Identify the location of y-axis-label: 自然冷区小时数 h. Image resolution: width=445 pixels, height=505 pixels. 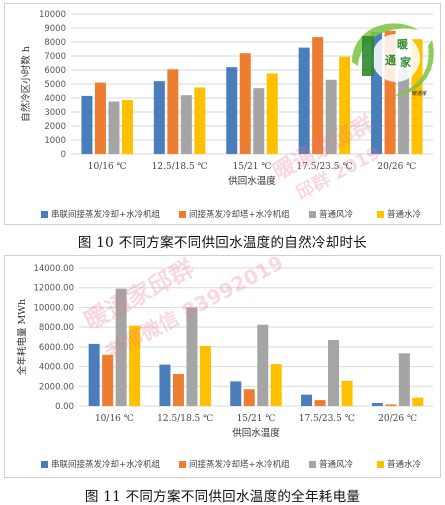
(26, 84).